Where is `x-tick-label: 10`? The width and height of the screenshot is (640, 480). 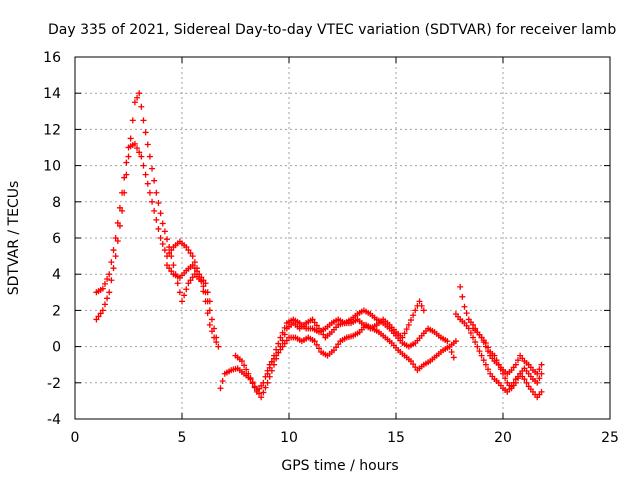
x-tick-label: 10 is located at coordinates (289, 438).